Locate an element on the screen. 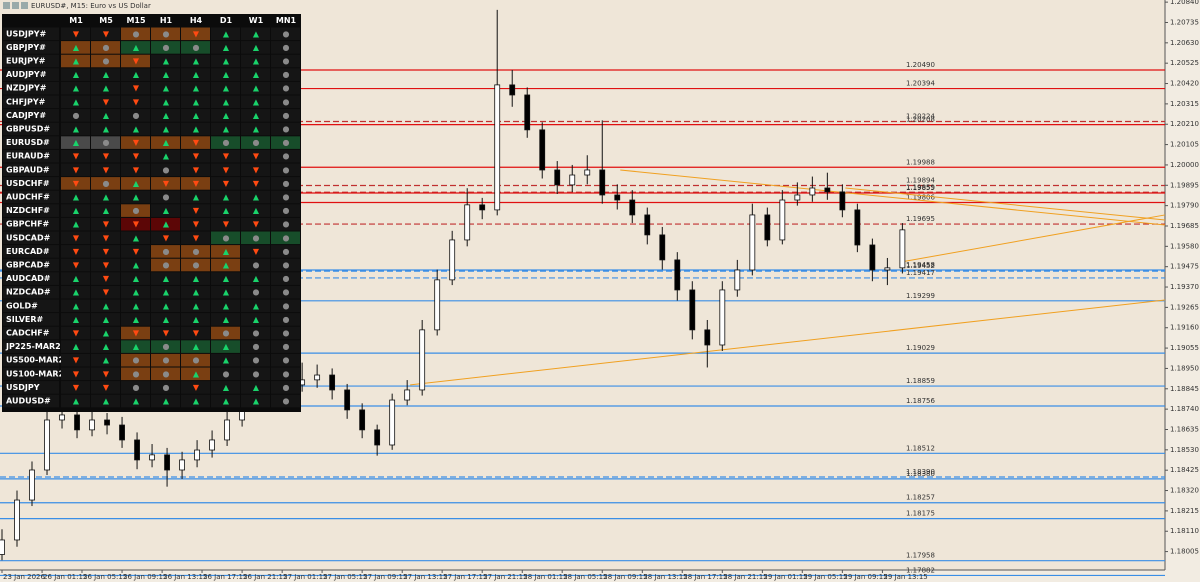 The image size is (1200, 582). column-header: W1 is located at coordinates (256, 20).